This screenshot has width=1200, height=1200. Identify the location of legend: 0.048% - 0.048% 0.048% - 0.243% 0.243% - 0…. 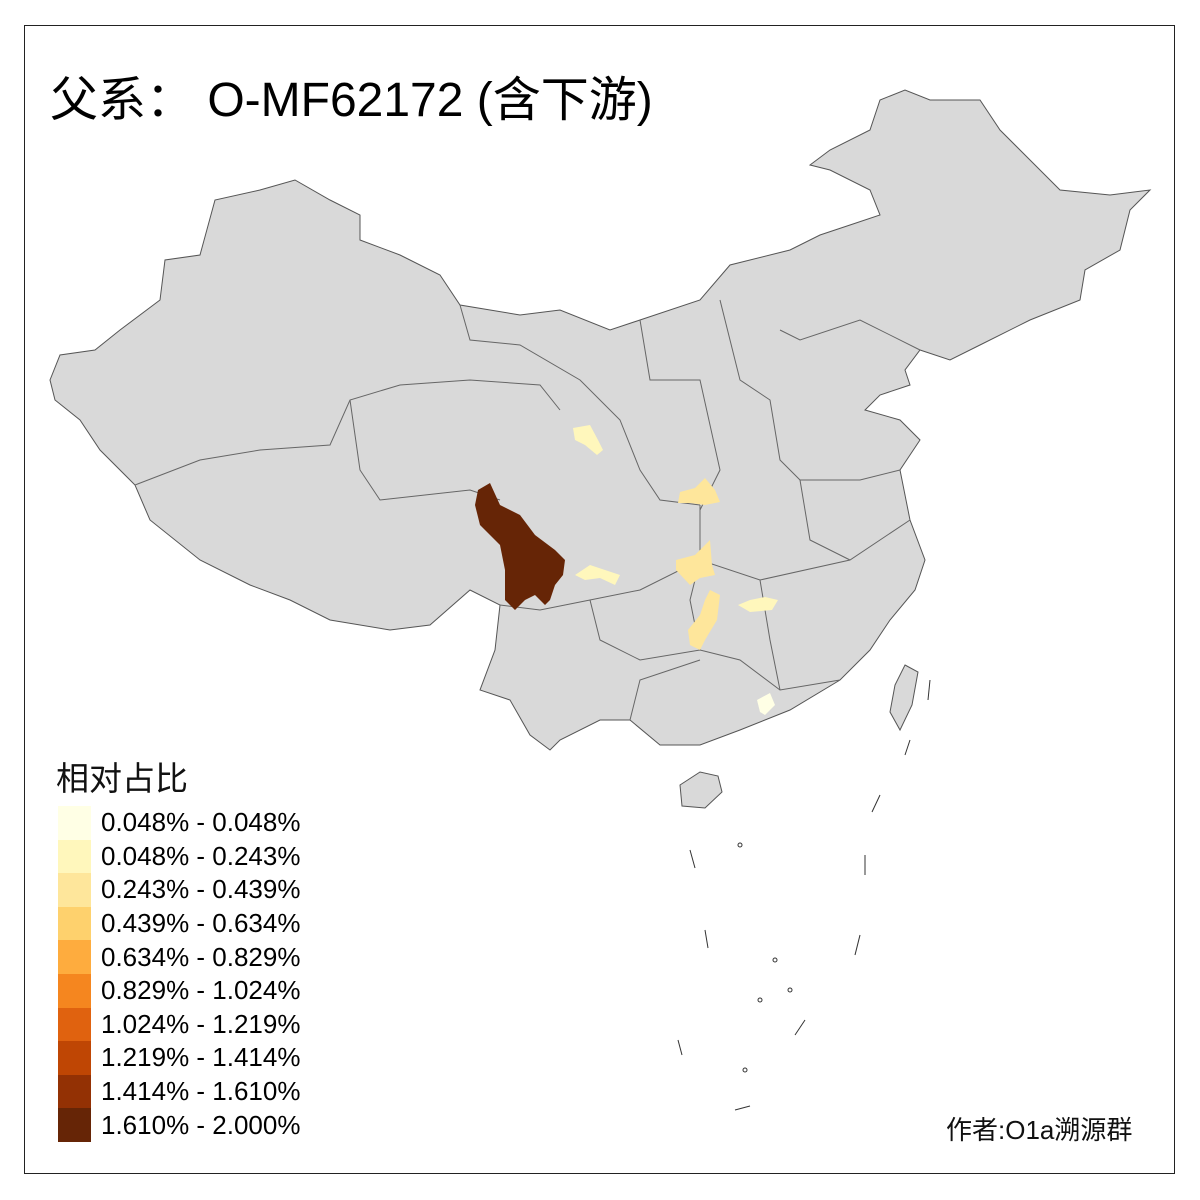
(179, 974).